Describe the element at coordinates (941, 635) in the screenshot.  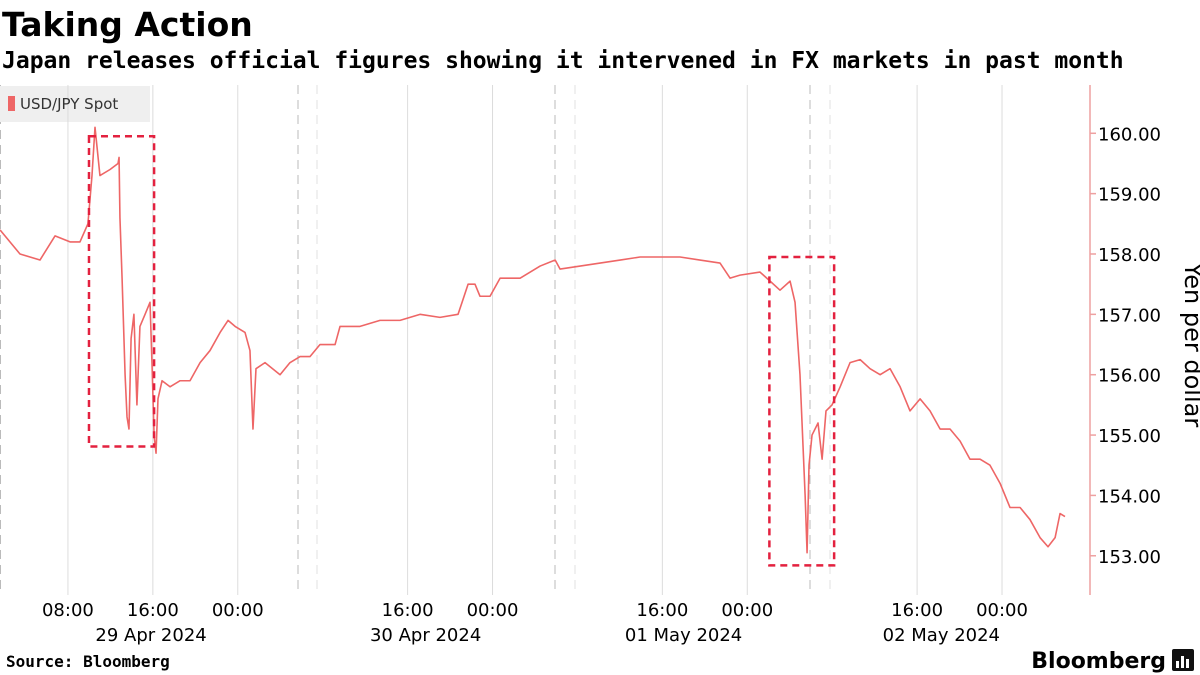
I see `x-date-label: 02 May 2024` at that location.